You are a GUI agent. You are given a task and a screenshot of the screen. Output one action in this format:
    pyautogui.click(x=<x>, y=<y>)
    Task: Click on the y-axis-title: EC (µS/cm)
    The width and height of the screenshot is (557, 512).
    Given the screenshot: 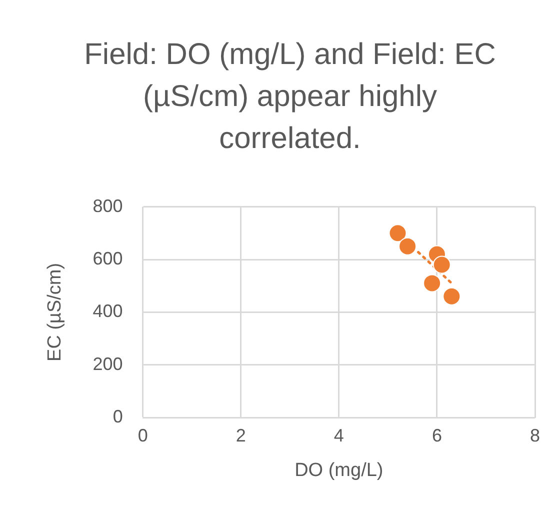 What is the action you would take?
    pyautogui.click(x=55, y=312)
    